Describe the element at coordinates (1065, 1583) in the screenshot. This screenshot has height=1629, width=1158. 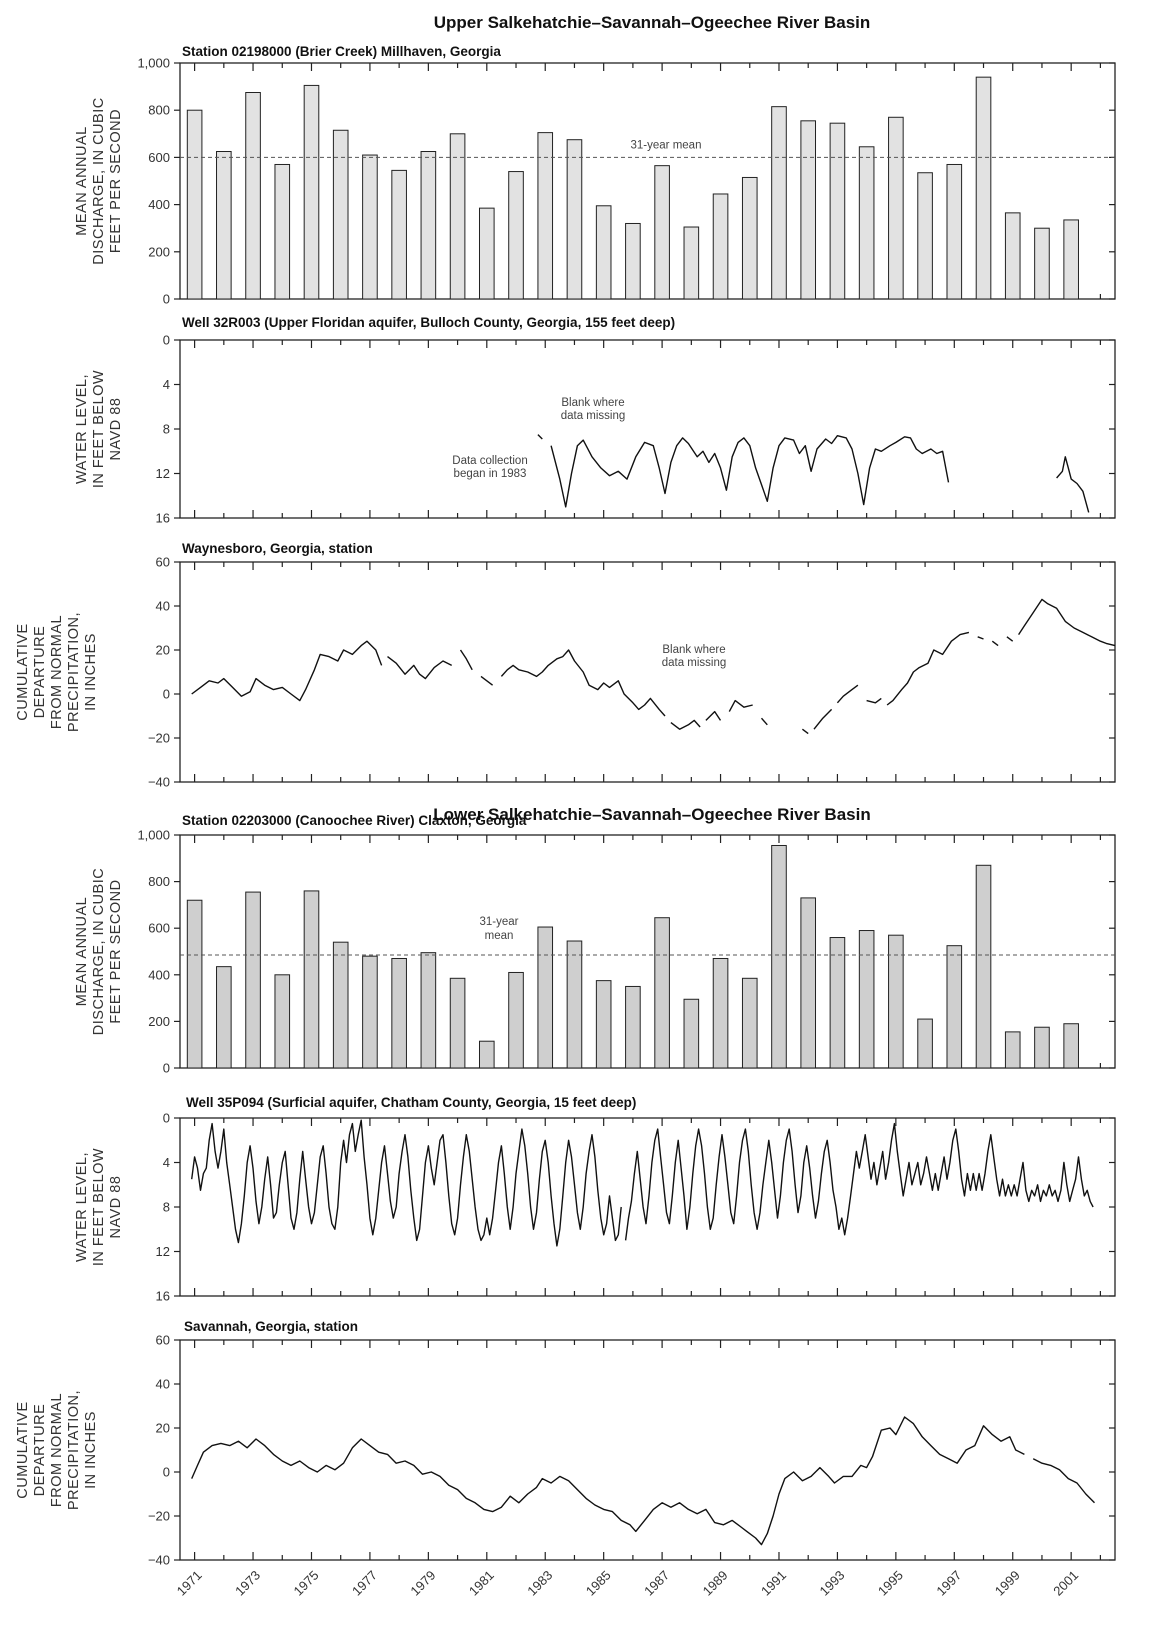
I see `x-tick-label: 2001` at that location.